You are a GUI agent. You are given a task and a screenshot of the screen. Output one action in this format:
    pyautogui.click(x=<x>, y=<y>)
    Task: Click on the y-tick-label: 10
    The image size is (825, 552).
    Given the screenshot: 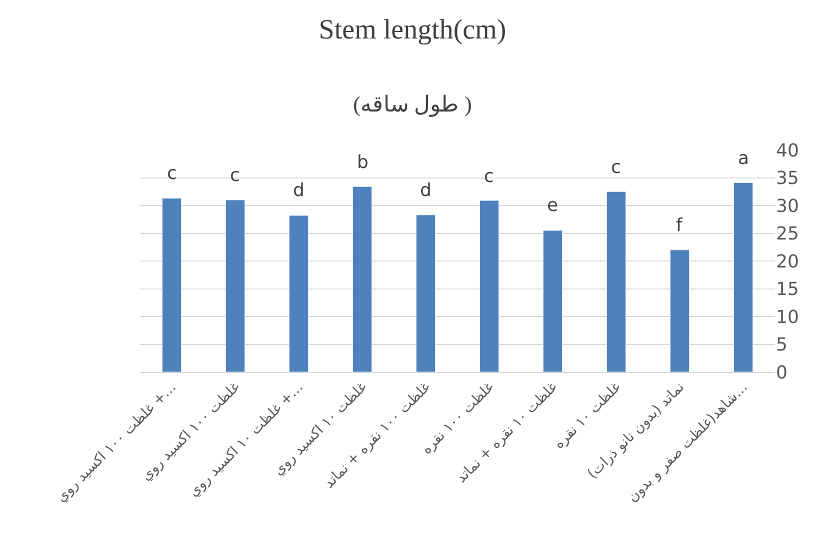 What is the action you would take?
    pyautogui.click(x=787, y=317)
    